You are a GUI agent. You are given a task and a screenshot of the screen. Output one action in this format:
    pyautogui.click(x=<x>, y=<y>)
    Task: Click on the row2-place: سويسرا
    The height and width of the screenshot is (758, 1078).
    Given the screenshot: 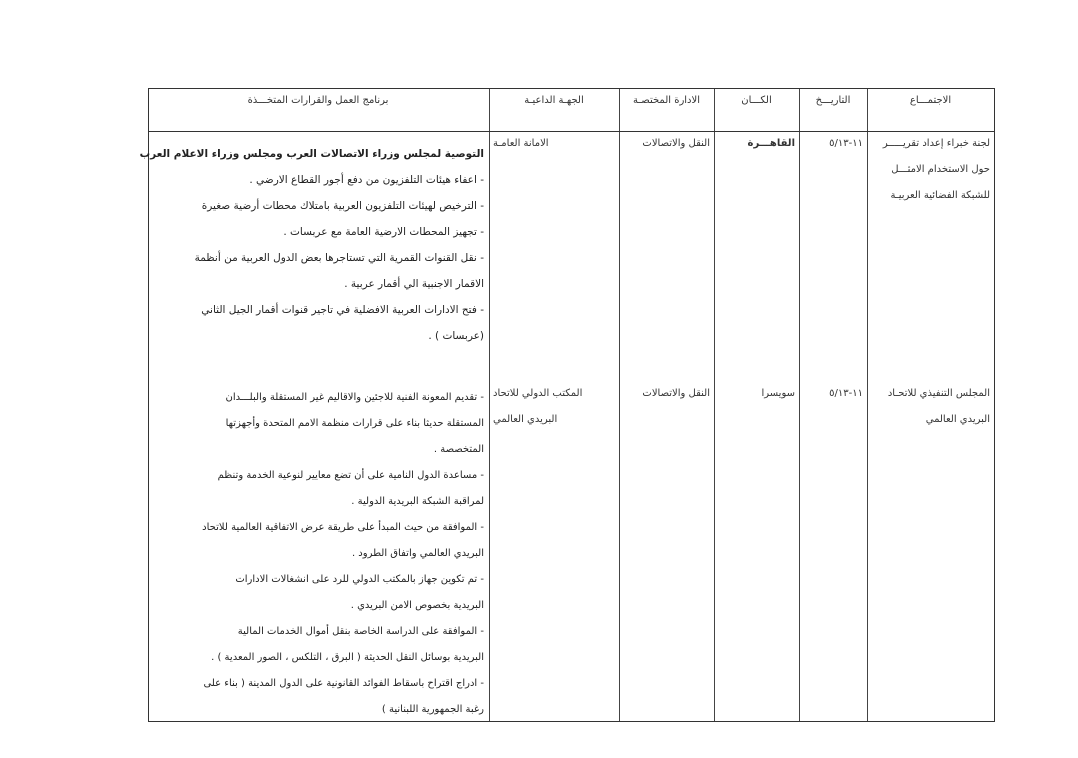 What is the action you would take?
    pyautogui.click(x=778, y=393)
    